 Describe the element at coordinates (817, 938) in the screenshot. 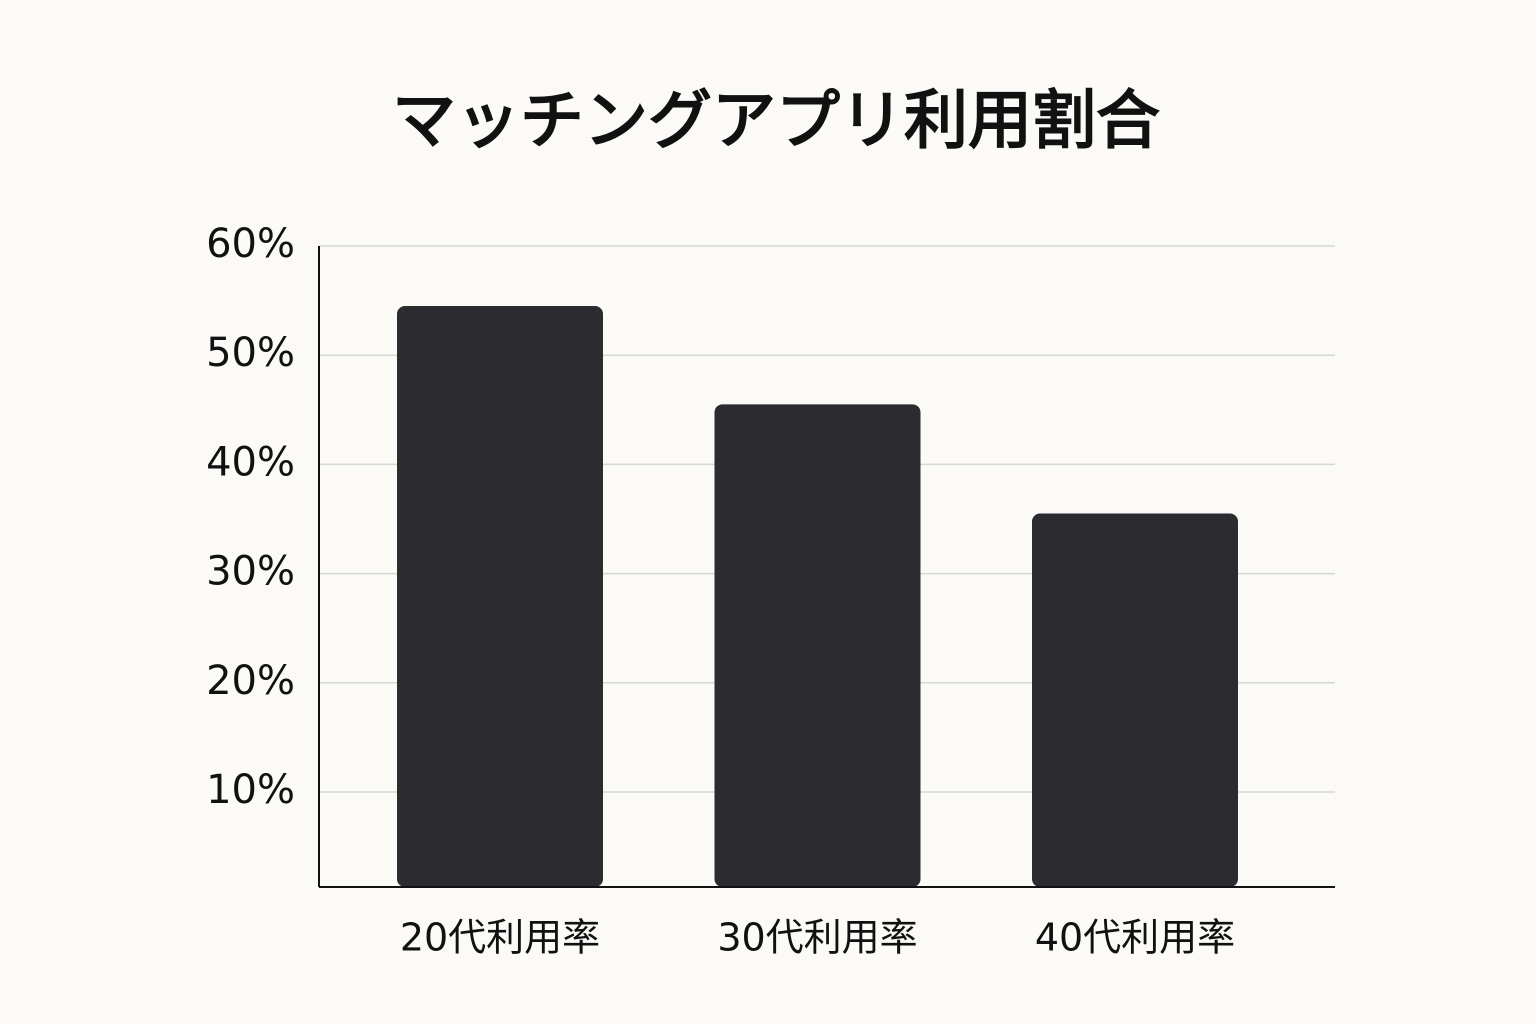

I see `x-tick-label: 30代利用率` at that location.